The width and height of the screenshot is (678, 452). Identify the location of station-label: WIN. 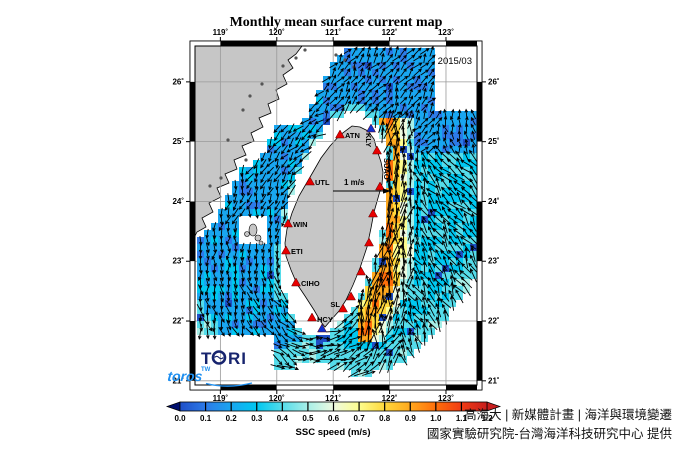
(300, 224).